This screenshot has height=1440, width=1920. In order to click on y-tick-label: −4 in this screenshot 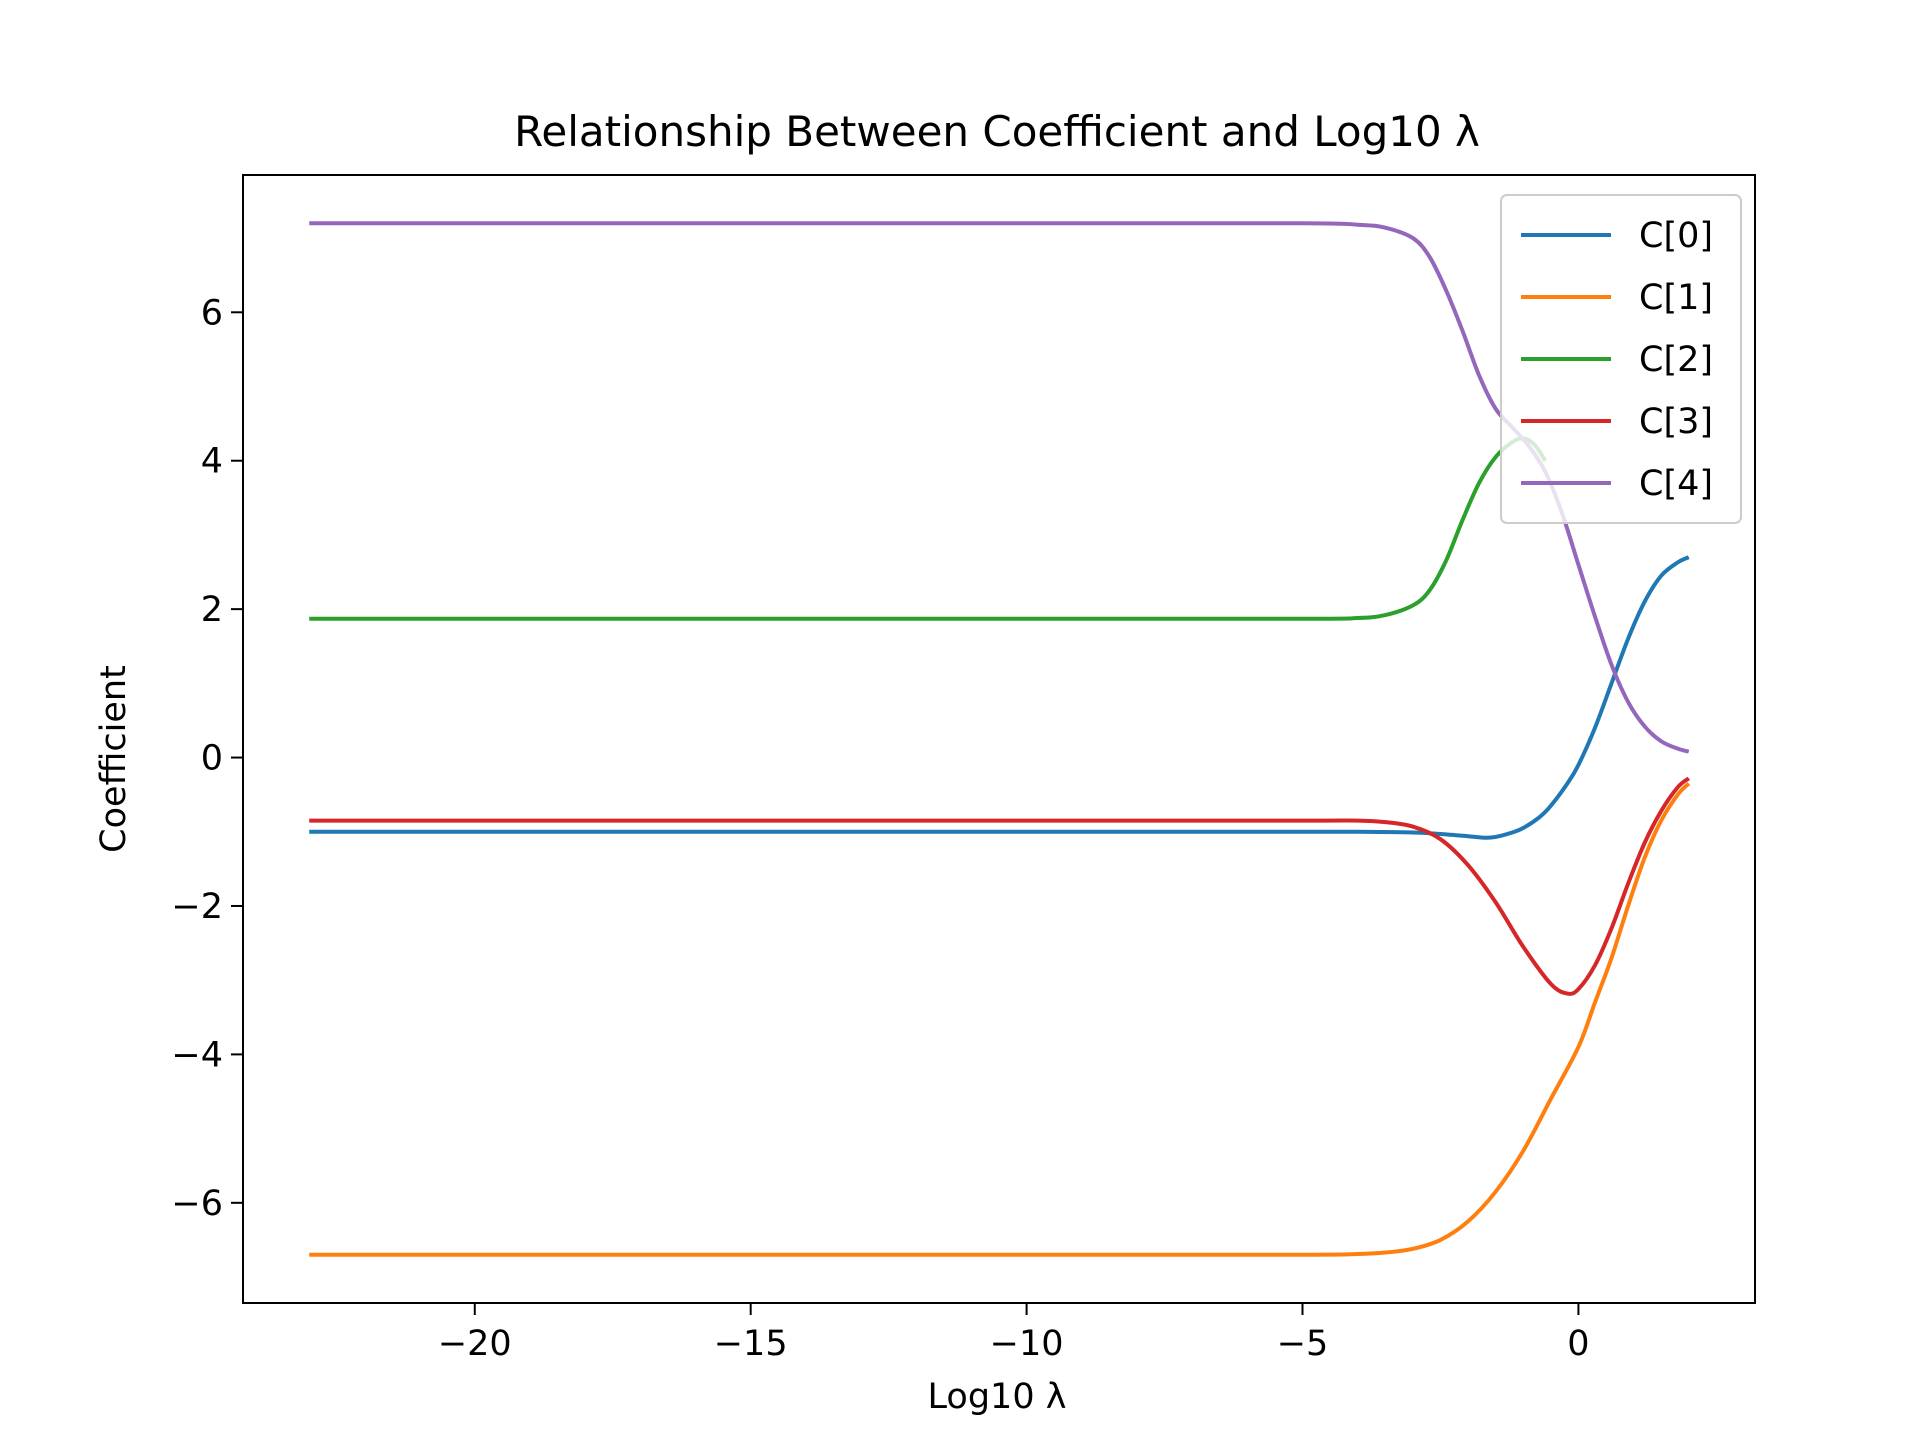, I will do `click(197, 1055)`.